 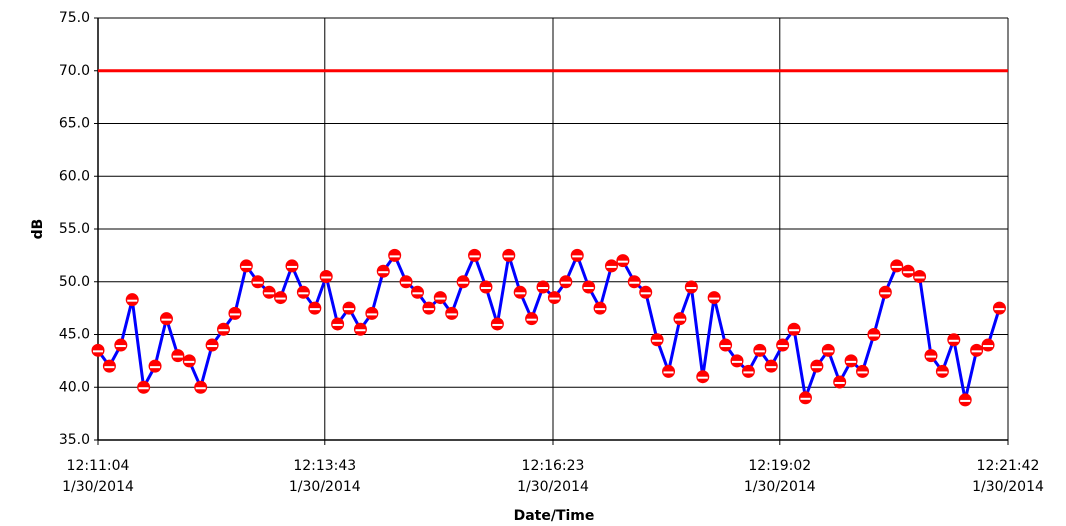 What do you see at coordinates (74, 282) in the screenshot?
I see `y-tick-label: 50.0` at bounding box center [74, 282].